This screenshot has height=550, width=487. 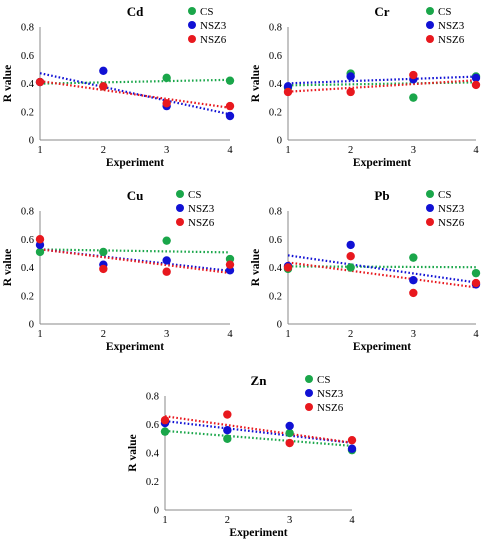 I want to click on y-tick-label: 0.8, so click(x=27, y=28).